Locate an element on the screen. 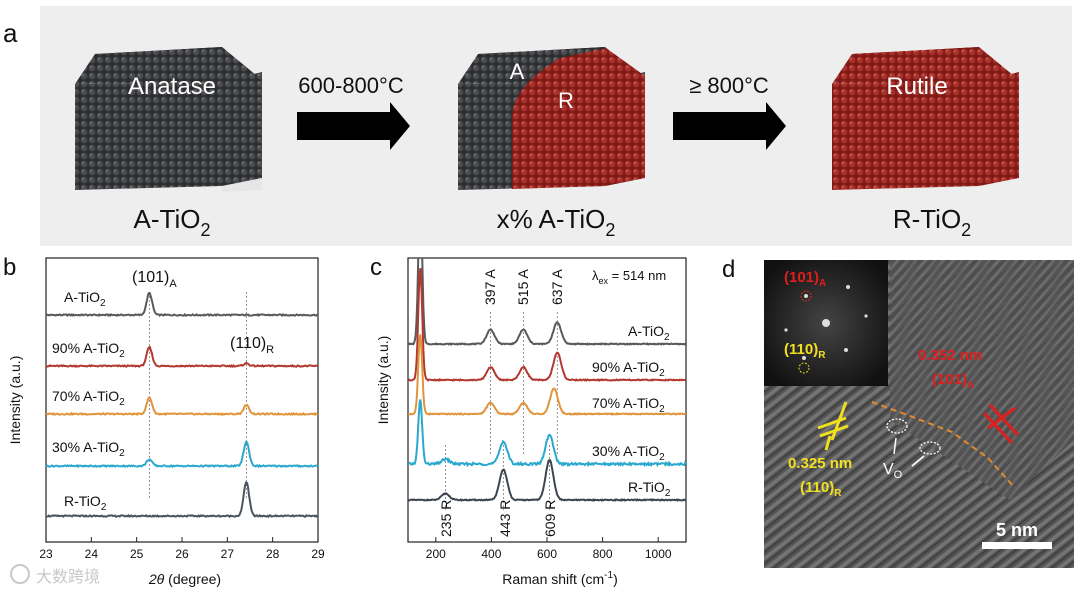  xrd-tick-label: 23 is located at coordinates (46, 554).